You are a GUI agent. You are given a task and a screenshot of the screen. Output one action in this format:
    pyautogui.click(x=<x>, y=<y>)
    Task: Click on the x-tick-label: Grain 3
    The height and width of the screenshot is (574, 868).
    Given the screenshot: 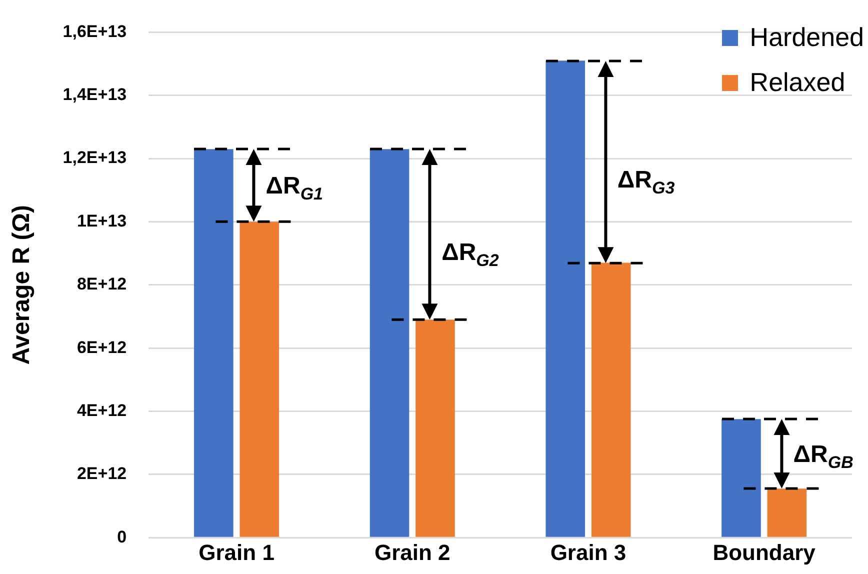 What is the action you would take?
    pyautogui.click(x=588, y=552)
    